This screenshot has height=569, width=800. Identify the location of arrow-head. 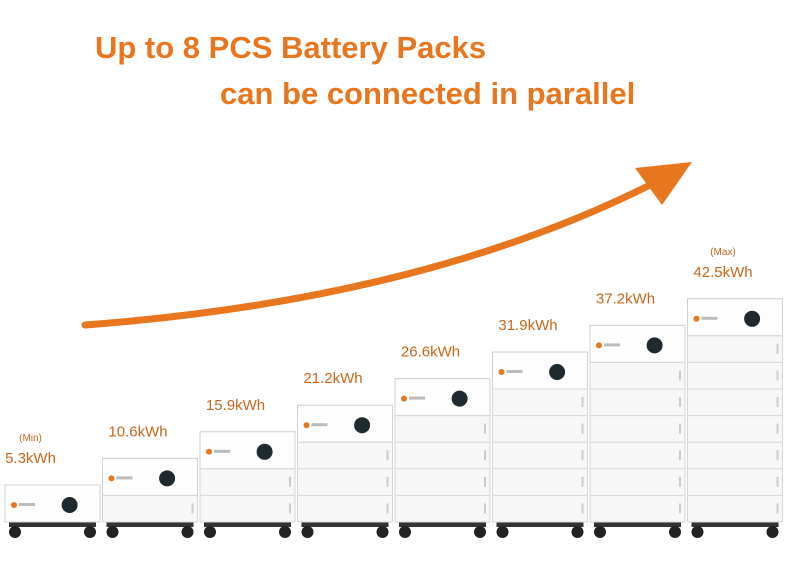
(663, 183).